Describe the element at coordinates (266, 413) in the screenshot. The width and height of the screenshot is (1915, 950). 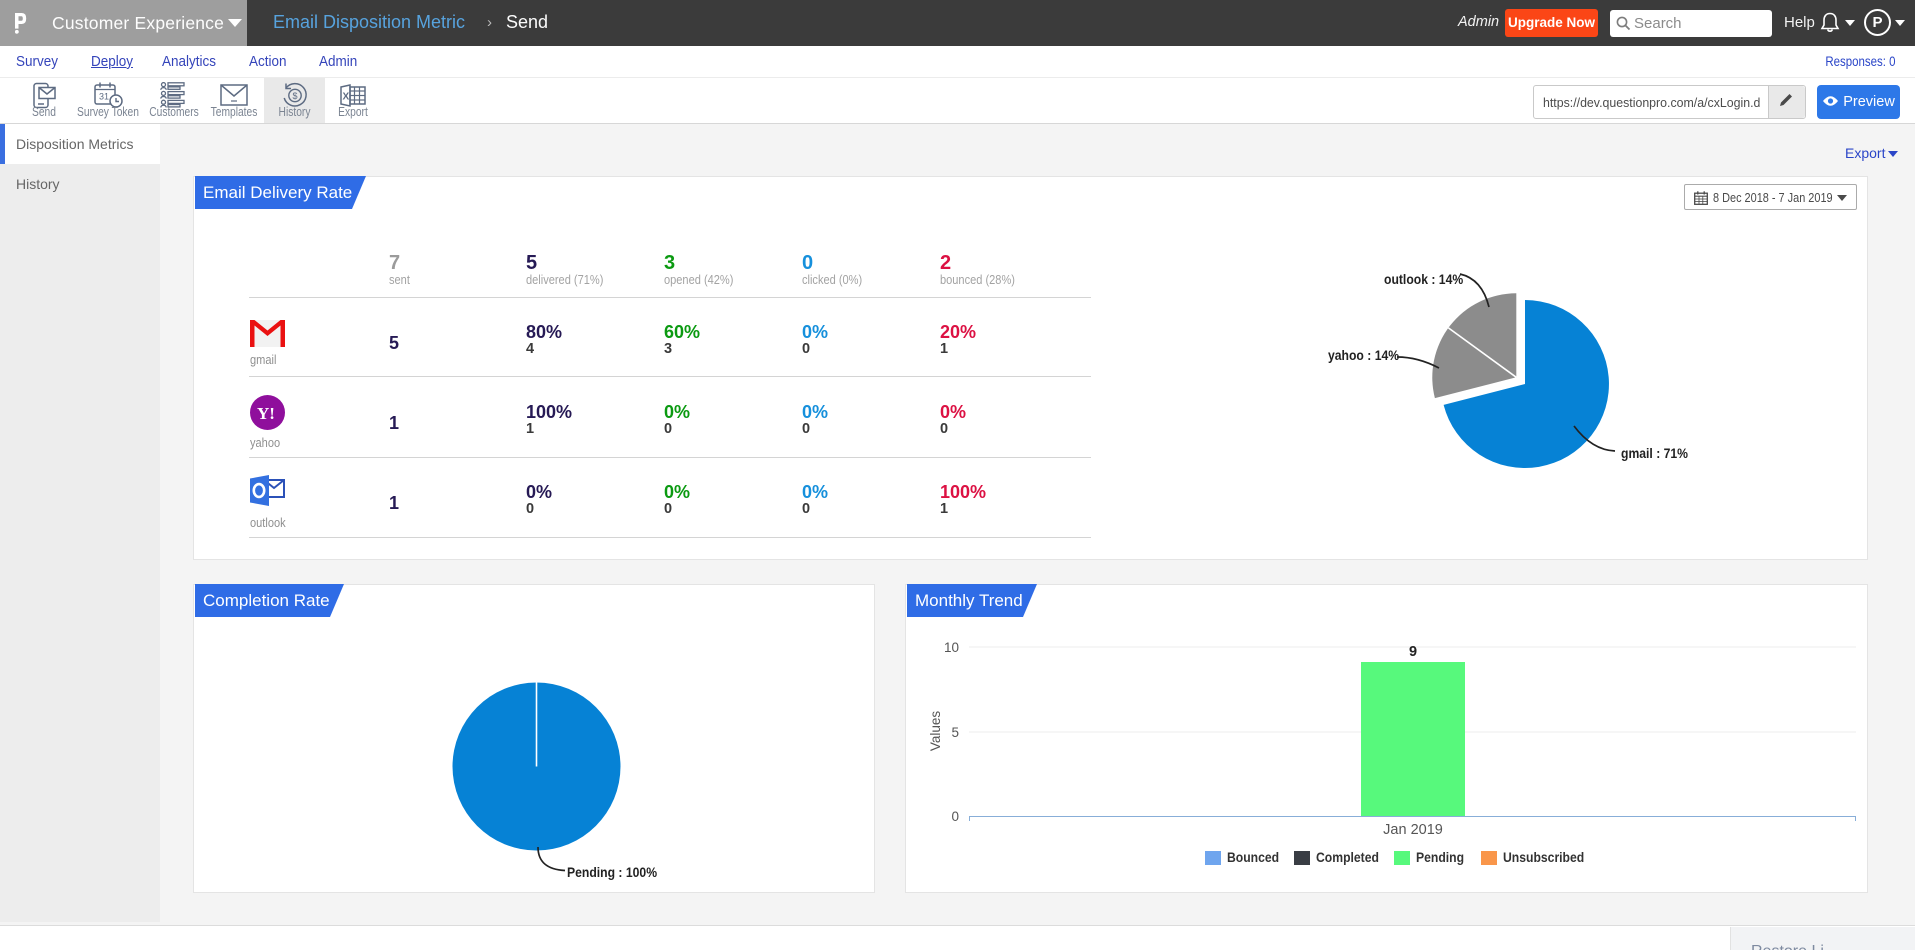
I see `svg-text: Y!` at that location.